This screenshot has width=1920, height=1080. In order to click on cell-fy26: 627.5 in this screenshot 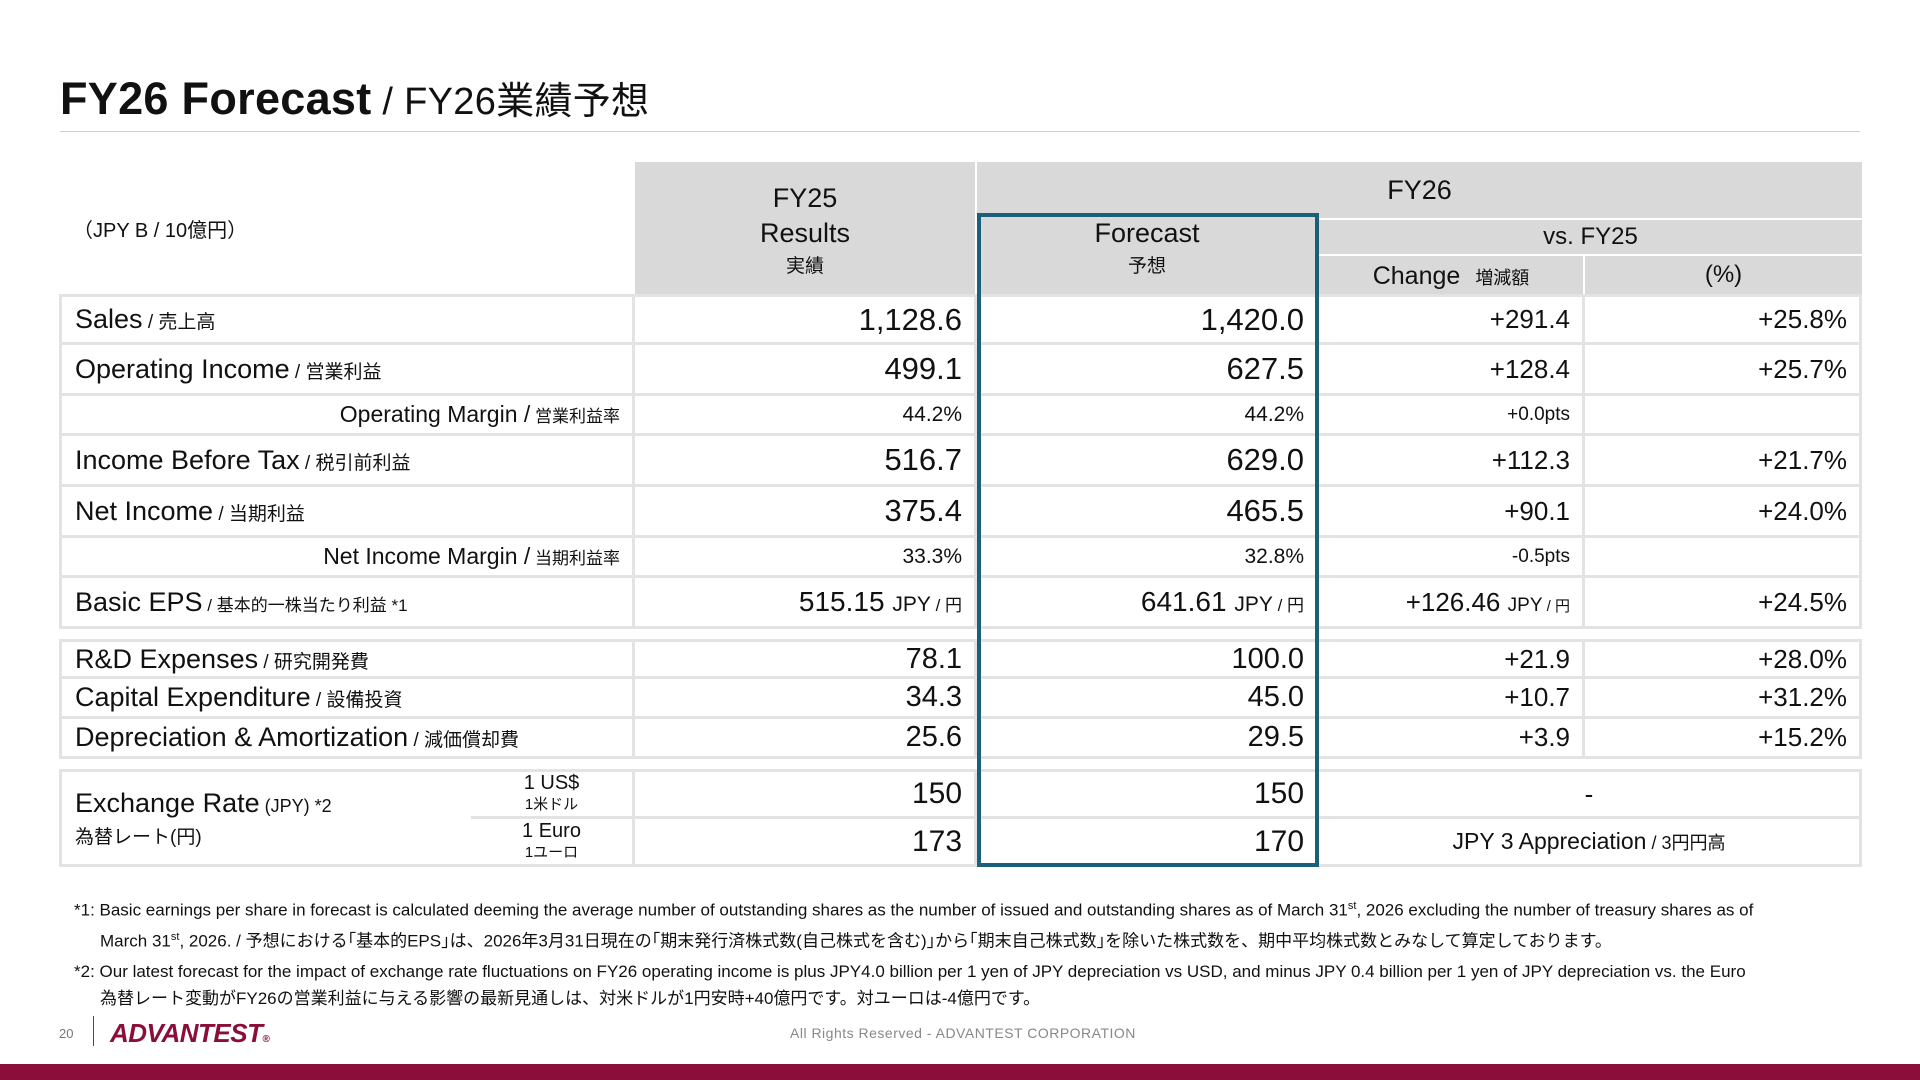, I will do `click(1148, 370)`.